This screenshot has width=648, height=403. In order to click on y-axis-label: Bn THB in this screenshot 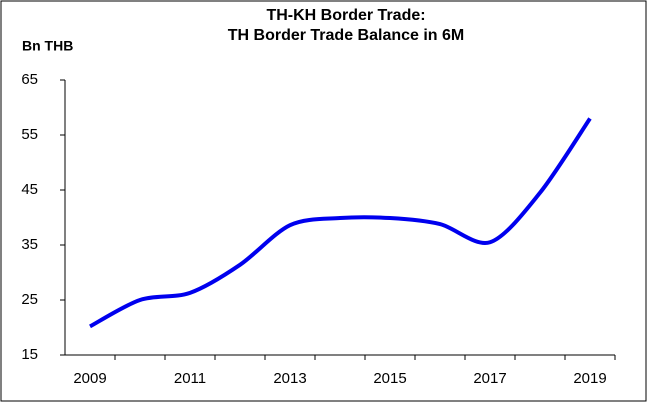, I will do `click(47, 46)`.